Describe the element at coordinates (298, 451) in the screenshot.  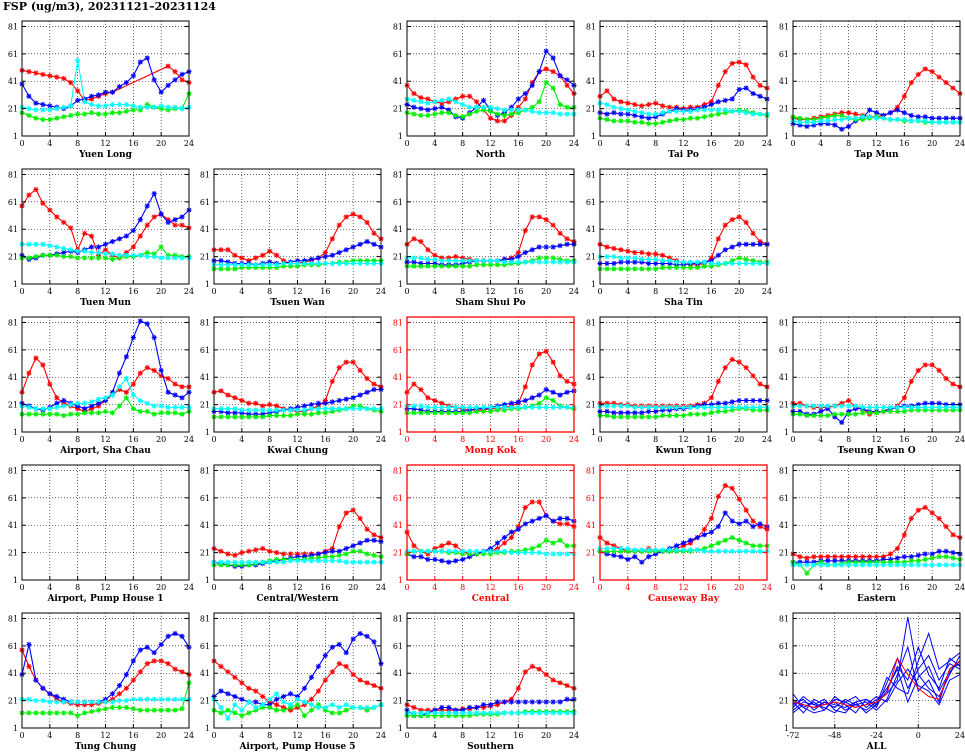
I see `kwai-chung-station-label: Kwai Chung` at that location.